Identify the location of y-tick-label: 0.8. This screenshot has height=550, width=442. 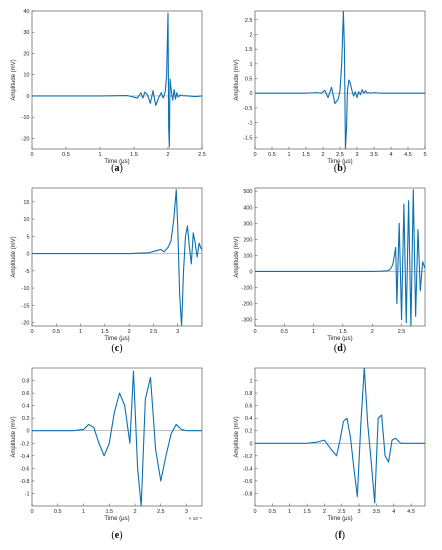
(26, 382).